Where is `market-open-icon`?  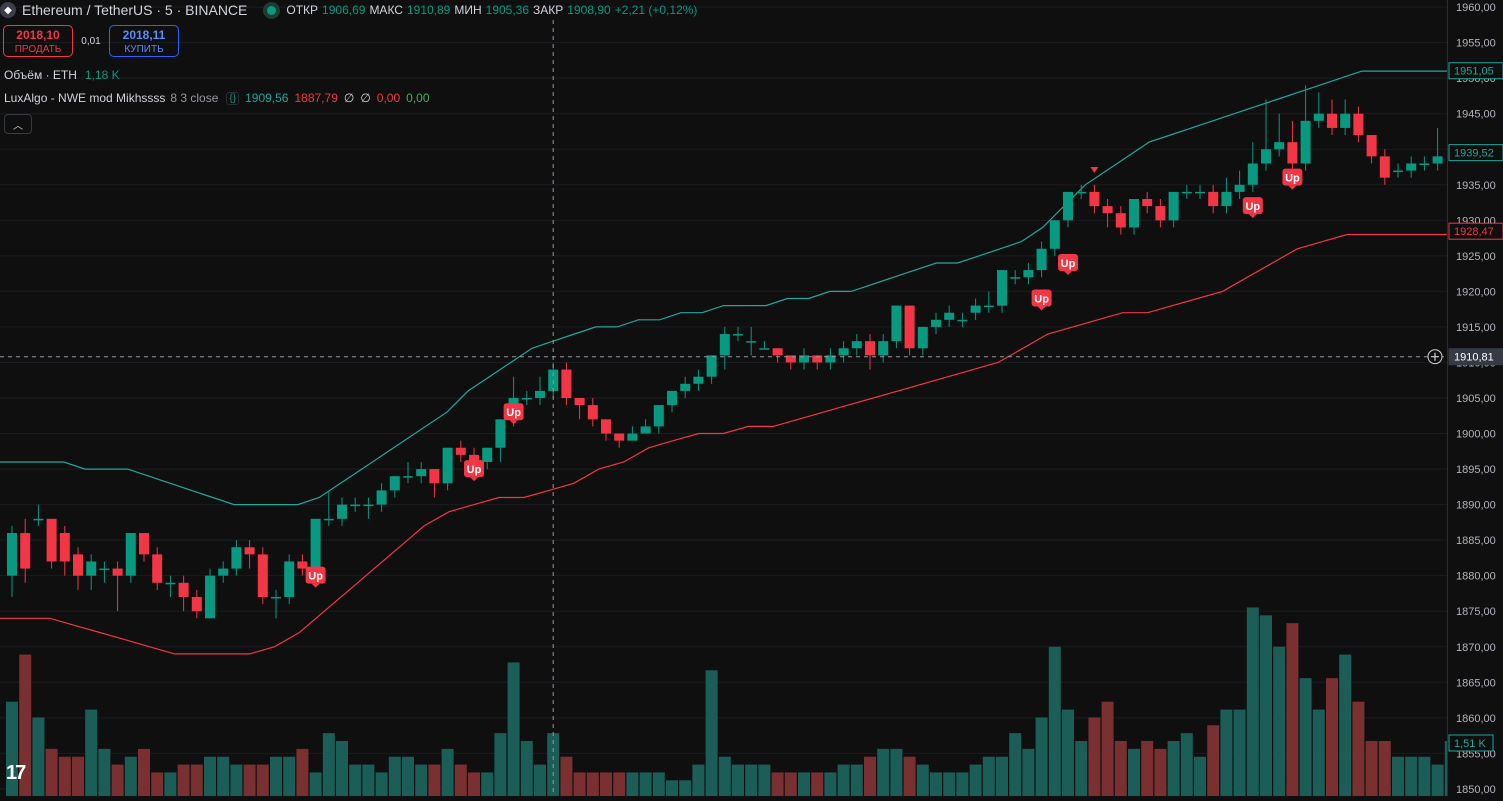 market-open-icon is located at coordinates (272, 10).